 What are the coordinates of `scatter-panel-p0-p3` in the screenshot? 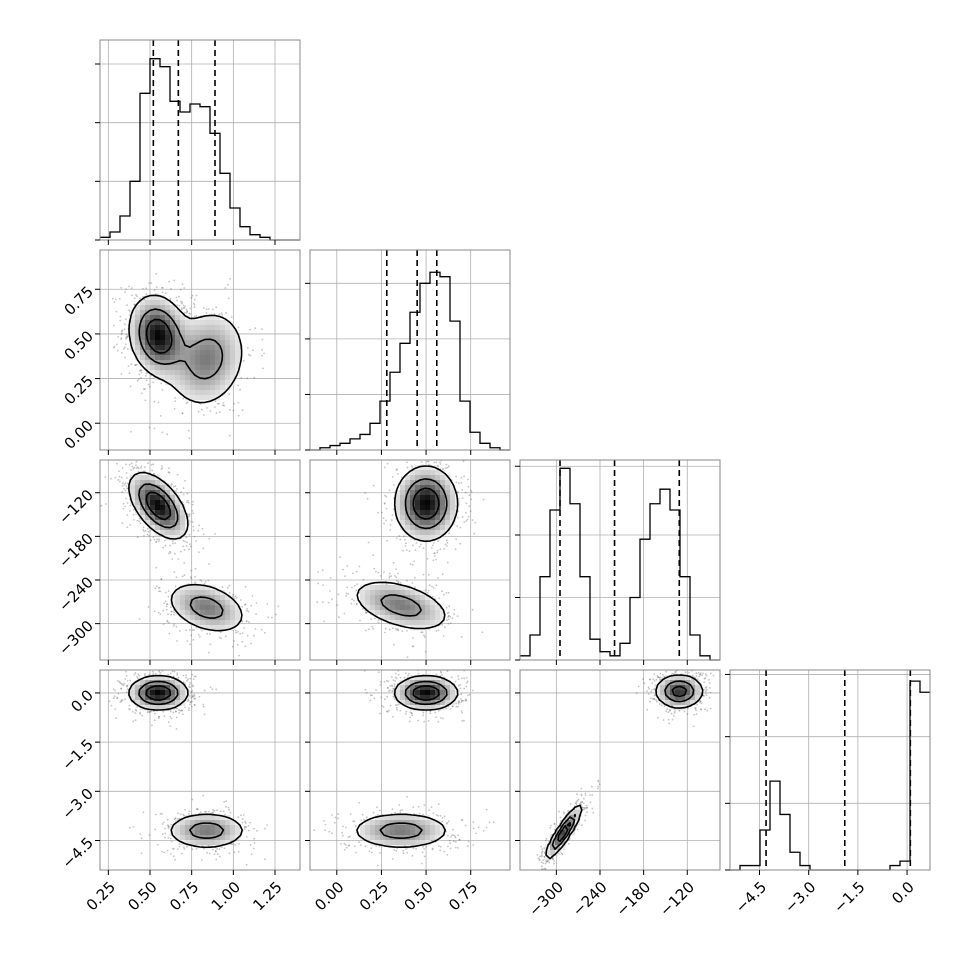 It's located at (198, 772).